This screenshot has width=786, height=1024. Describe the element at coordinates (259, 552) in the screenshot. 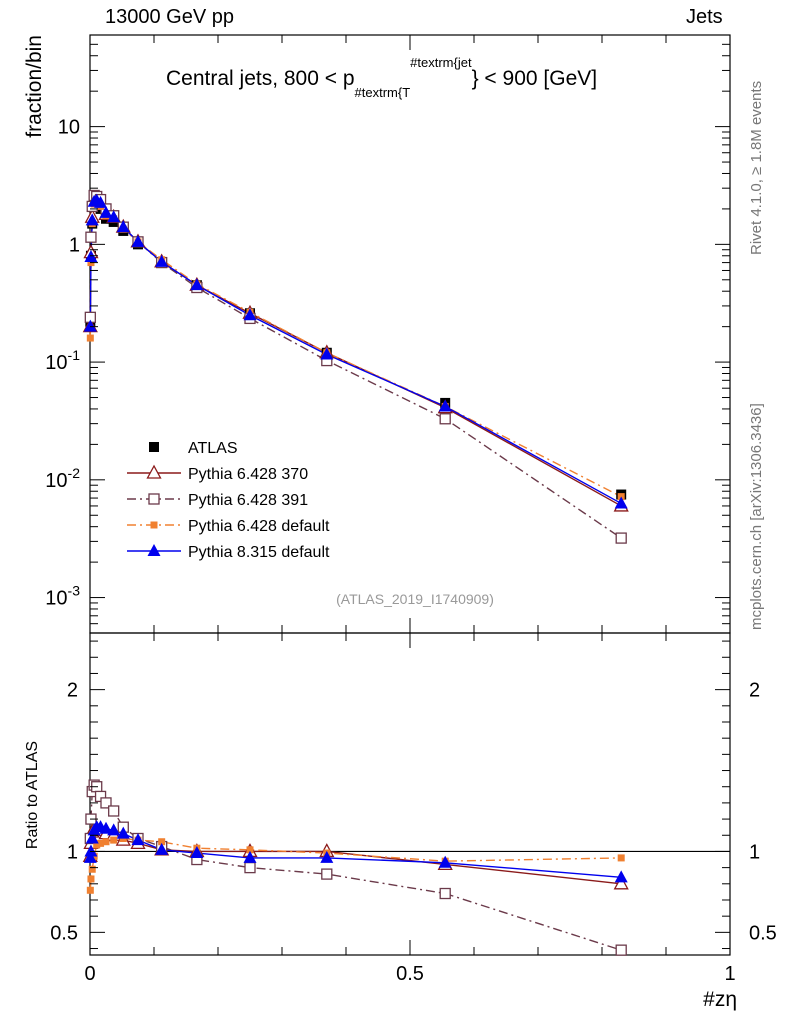

I see `legend-label: Pythia 8.315 default` at that location.